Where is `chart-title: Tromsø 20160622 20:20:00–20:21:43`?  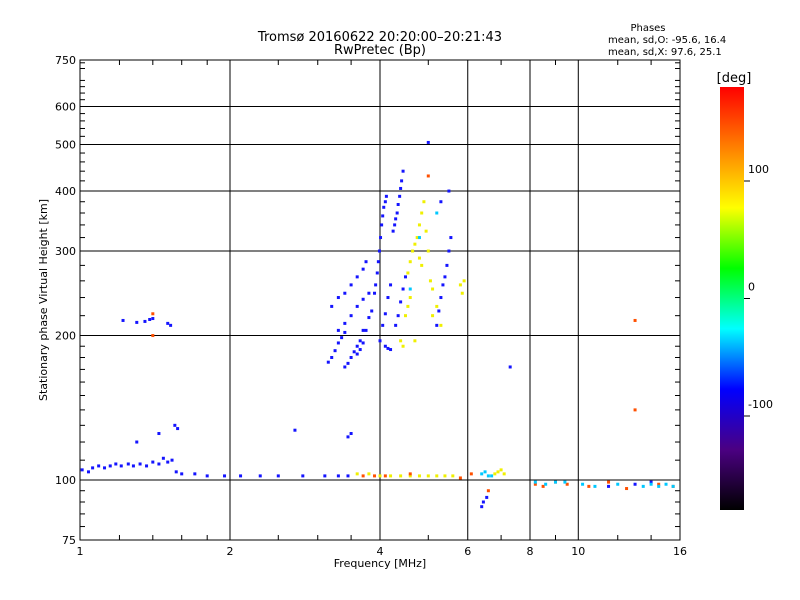
chart-title: Tromsø 20160622 20:20:00–20:21:43 is located at coordinates (379, 37).